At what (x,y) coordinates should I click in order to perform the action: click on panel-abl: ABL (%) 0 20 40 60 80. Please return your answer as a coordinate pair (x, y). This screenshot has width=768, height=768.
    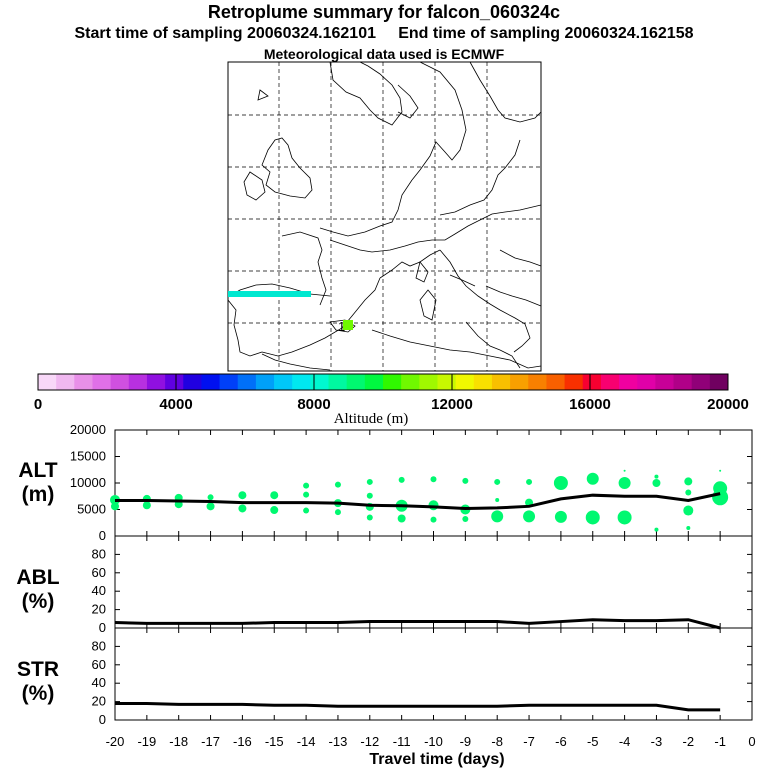
    Looking at the image, I should click on (384, 585).